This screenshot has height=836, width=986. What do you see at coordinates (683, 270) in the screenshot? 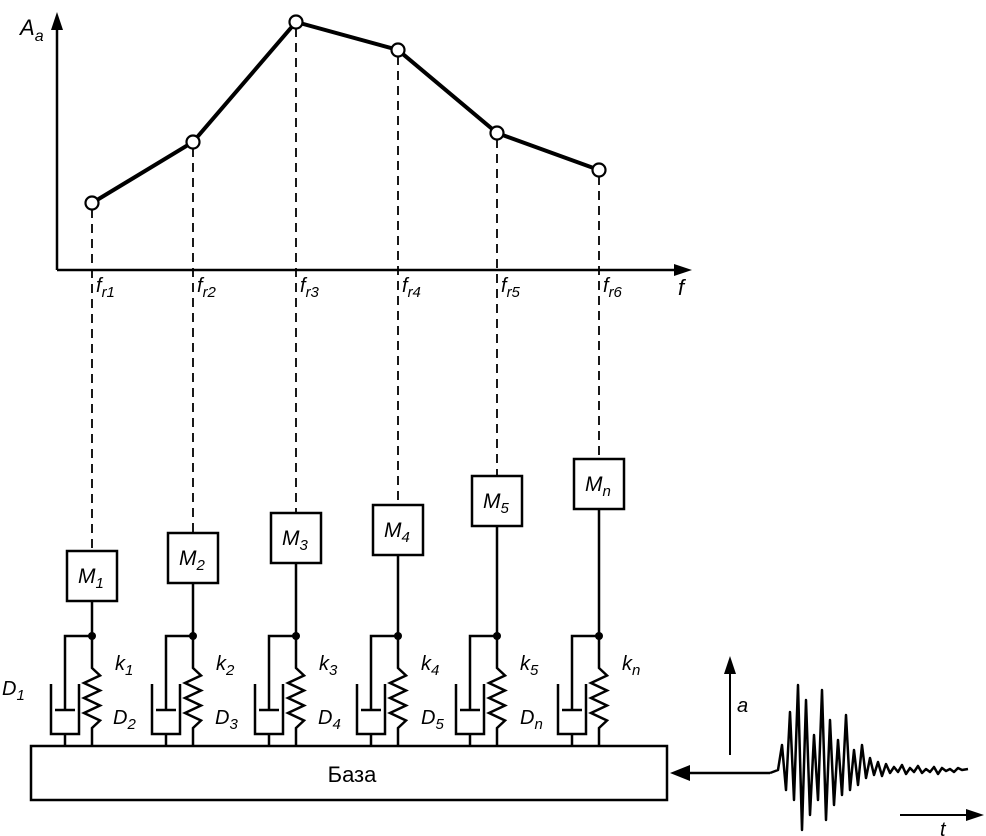
I see `x-axis-arrow` at bounding box center [683, 270].